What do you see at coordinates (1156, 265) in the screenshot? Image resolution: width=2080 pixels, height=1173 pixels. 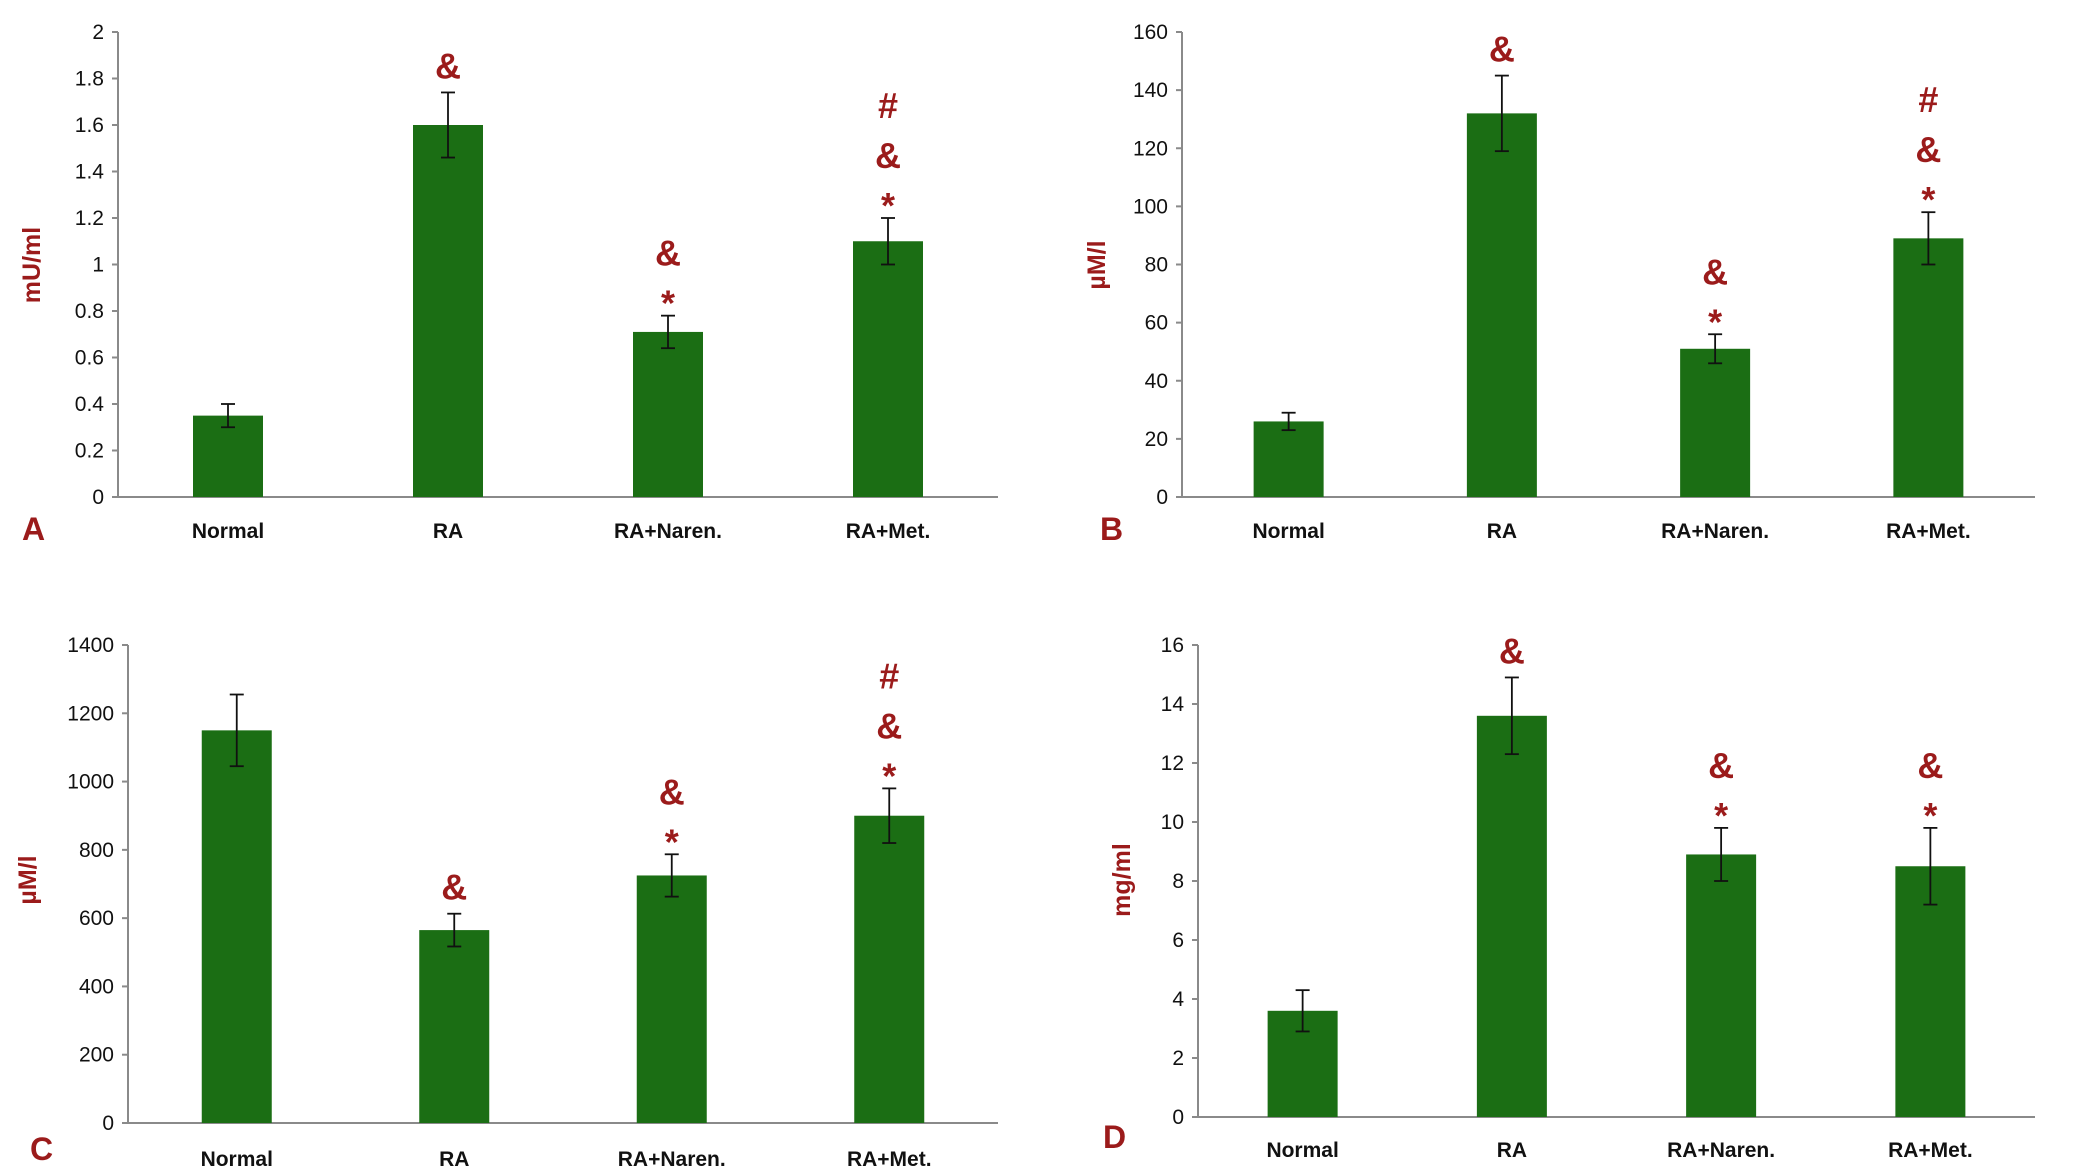 I see `y-tick-label: 80` at bounding box center [1156, 265].